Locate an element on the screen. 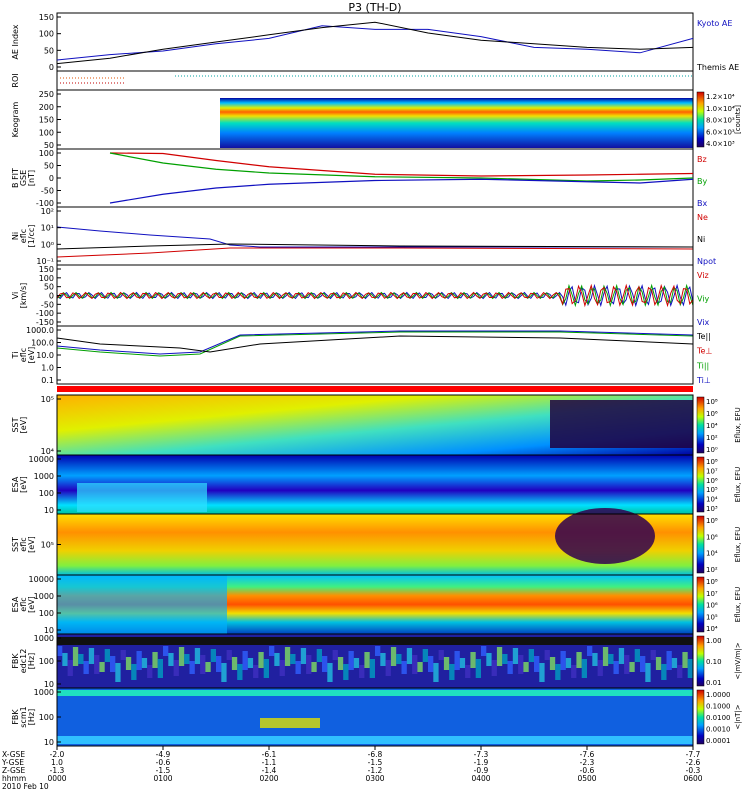  legend-label: Ni is located at coordinates (701, 239).